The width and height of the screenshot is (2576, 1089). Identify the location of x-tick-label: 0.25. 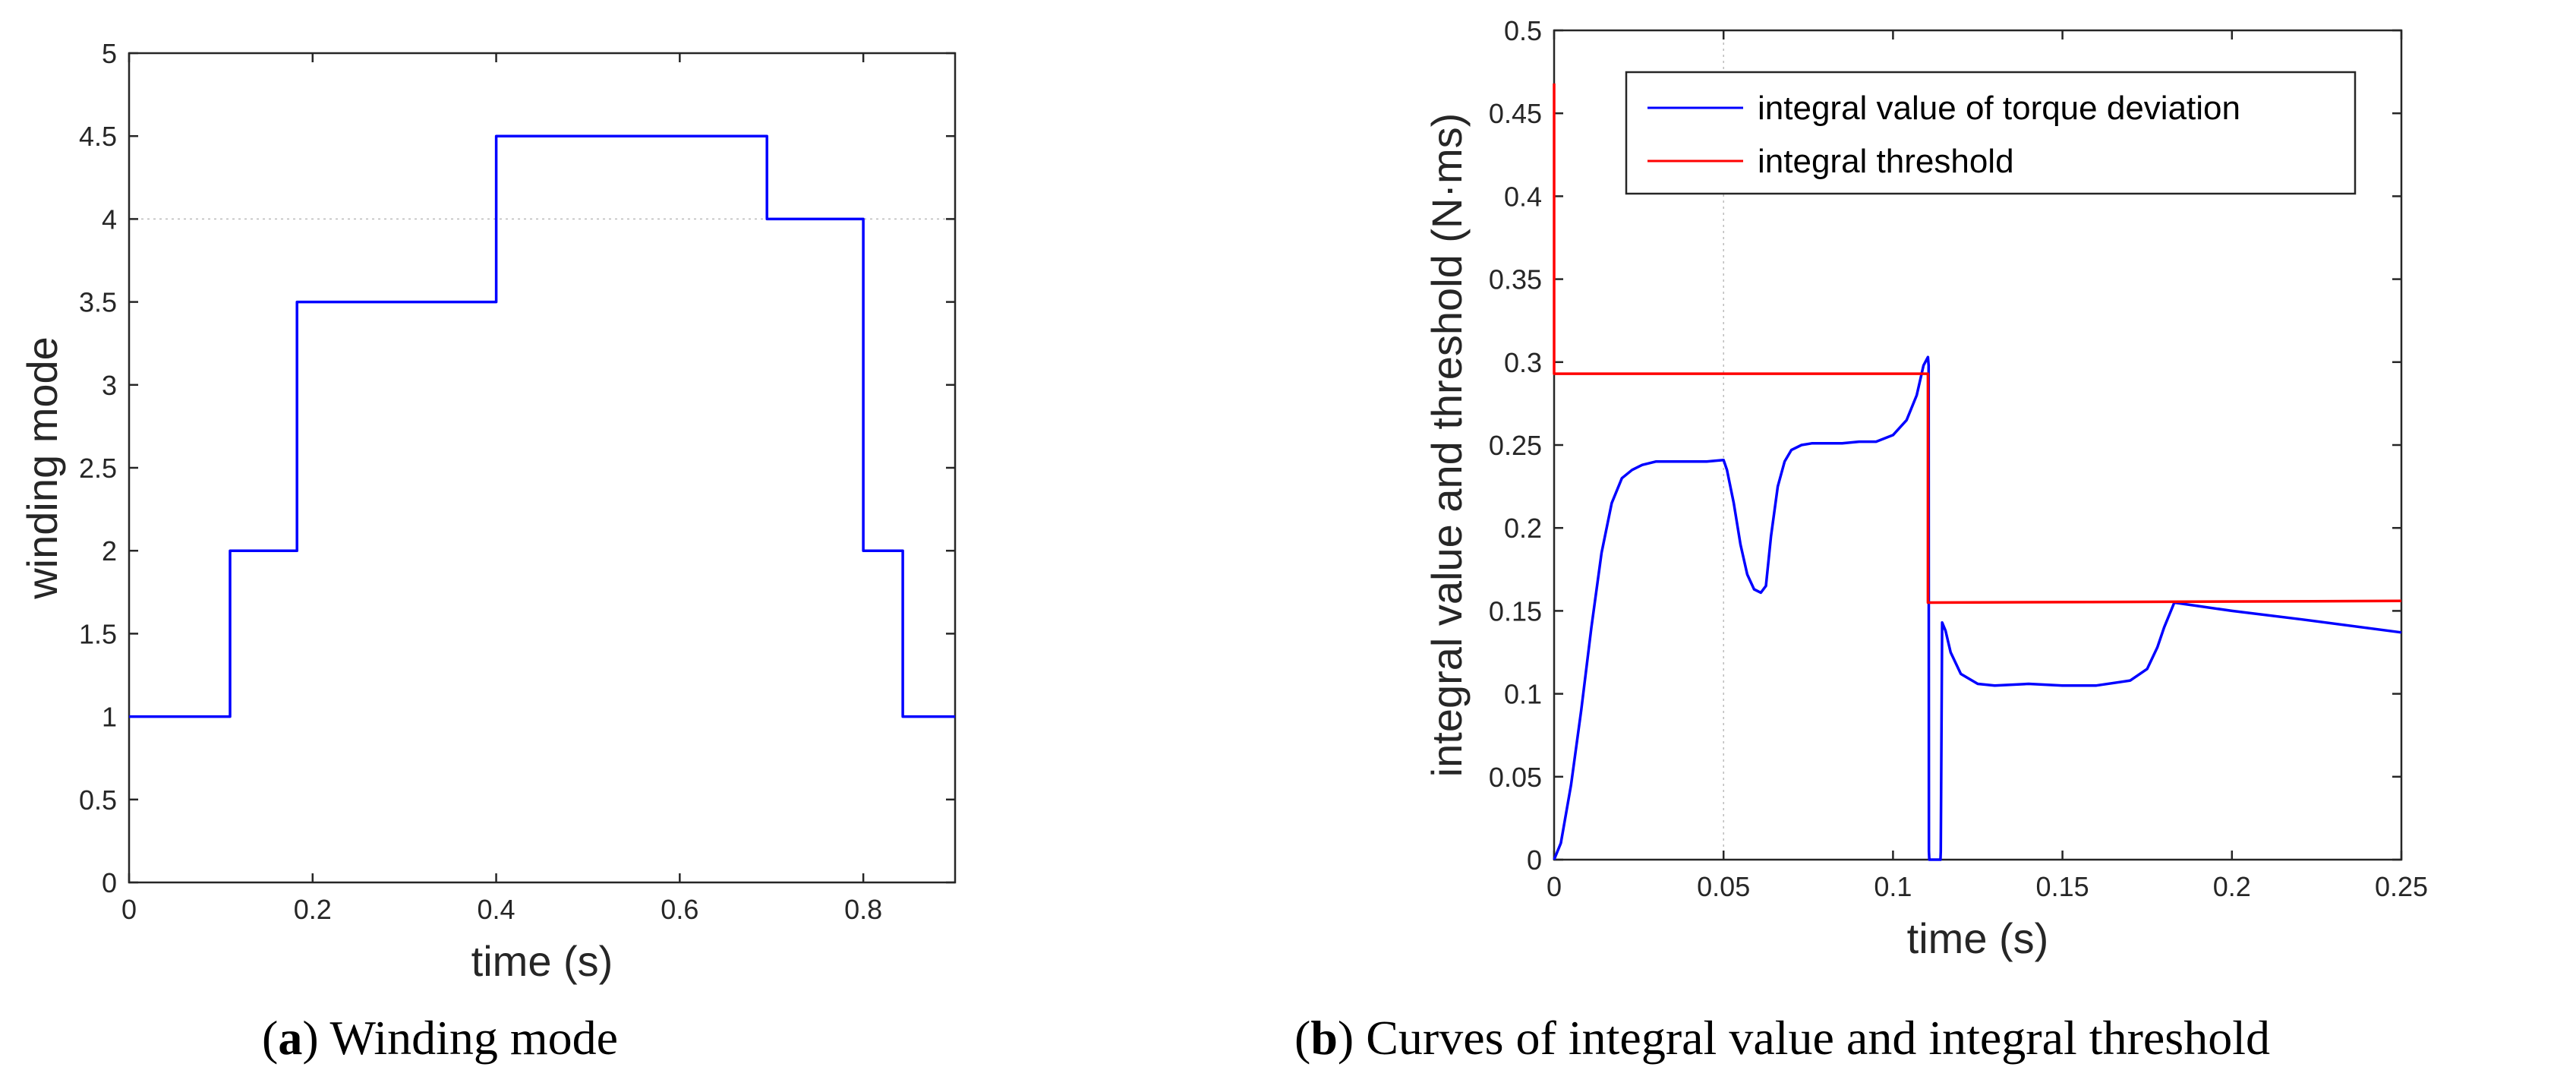
(2401, 886).